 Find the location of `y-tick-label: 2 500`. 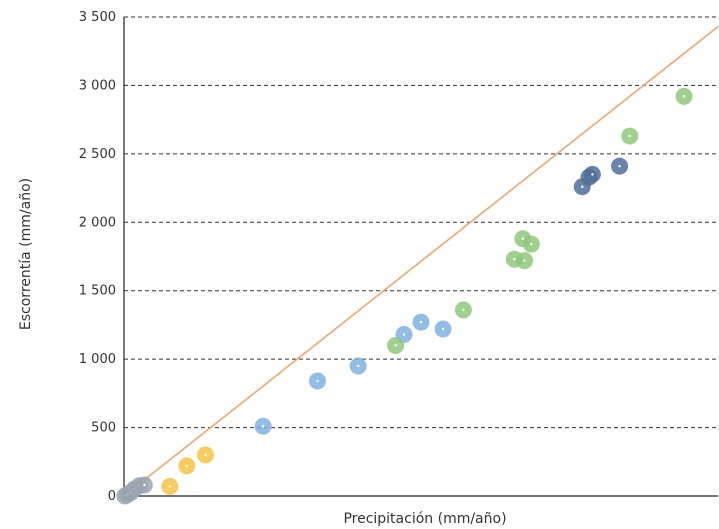

y-tick-label: 2 500 is located at coordinates (97, 154).